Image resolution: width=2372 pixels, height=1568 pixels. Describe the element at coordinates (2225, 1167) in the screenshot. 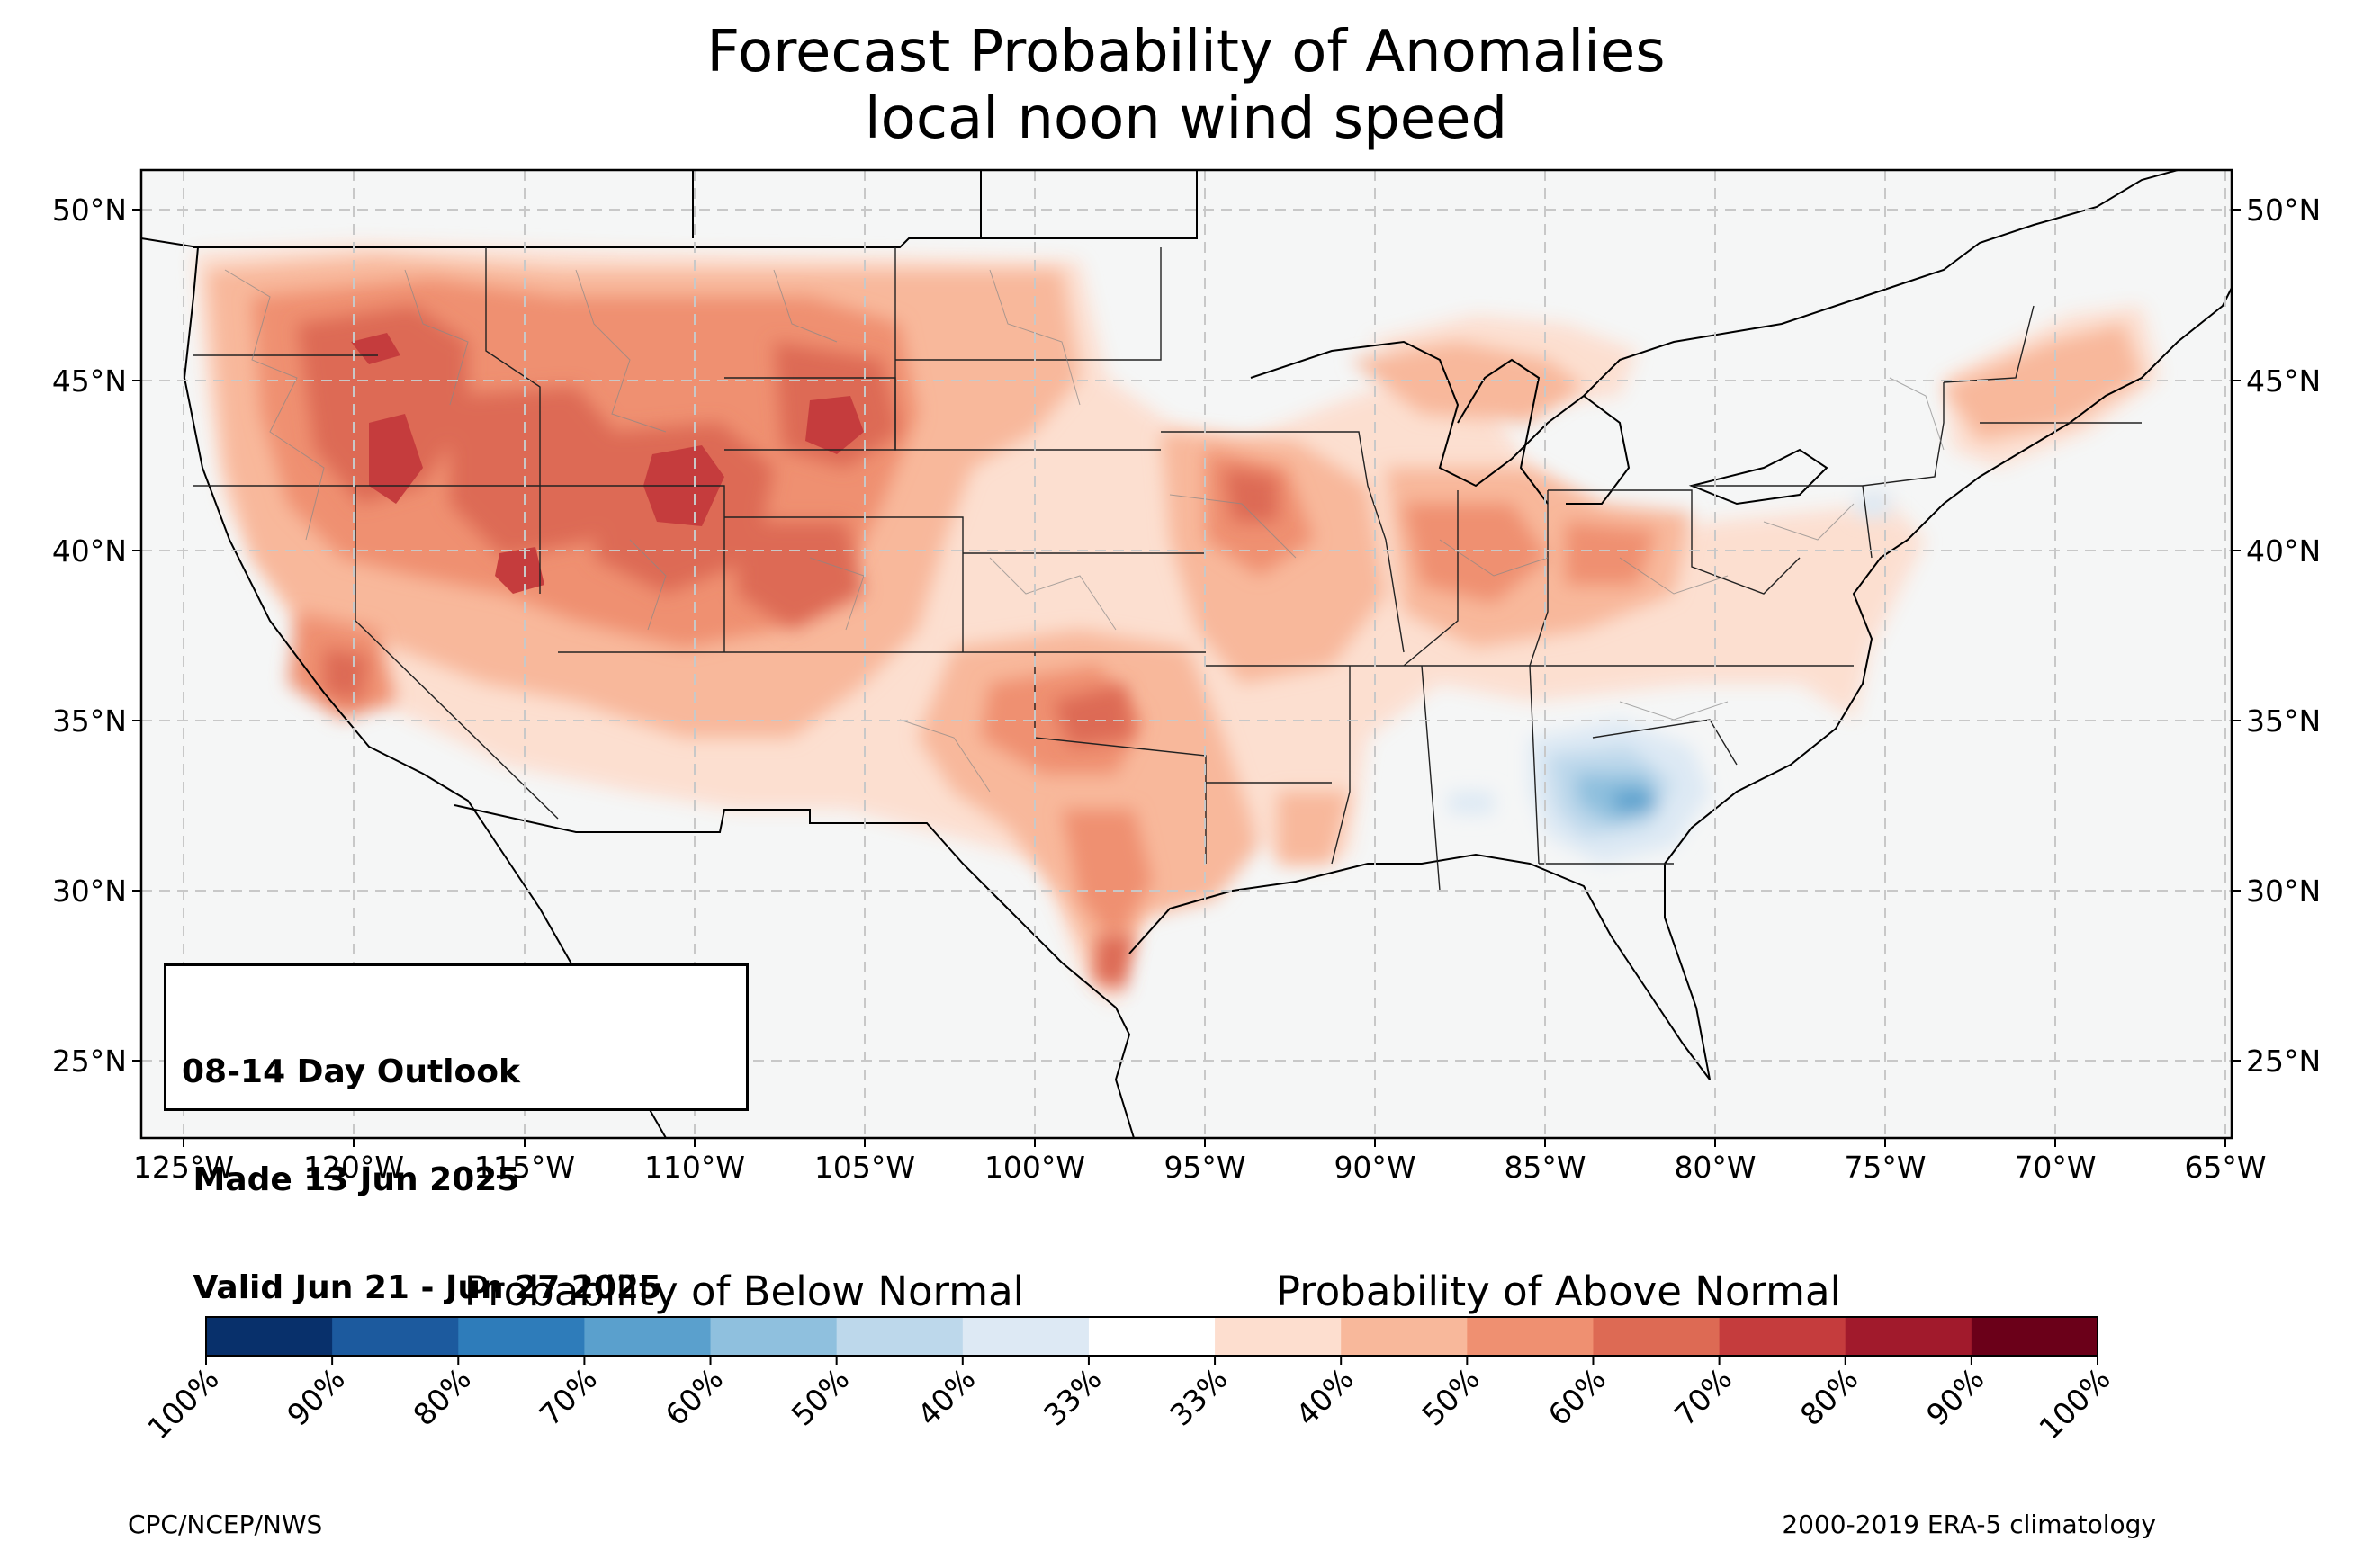

I see `lon-label: 65°W` at that location.